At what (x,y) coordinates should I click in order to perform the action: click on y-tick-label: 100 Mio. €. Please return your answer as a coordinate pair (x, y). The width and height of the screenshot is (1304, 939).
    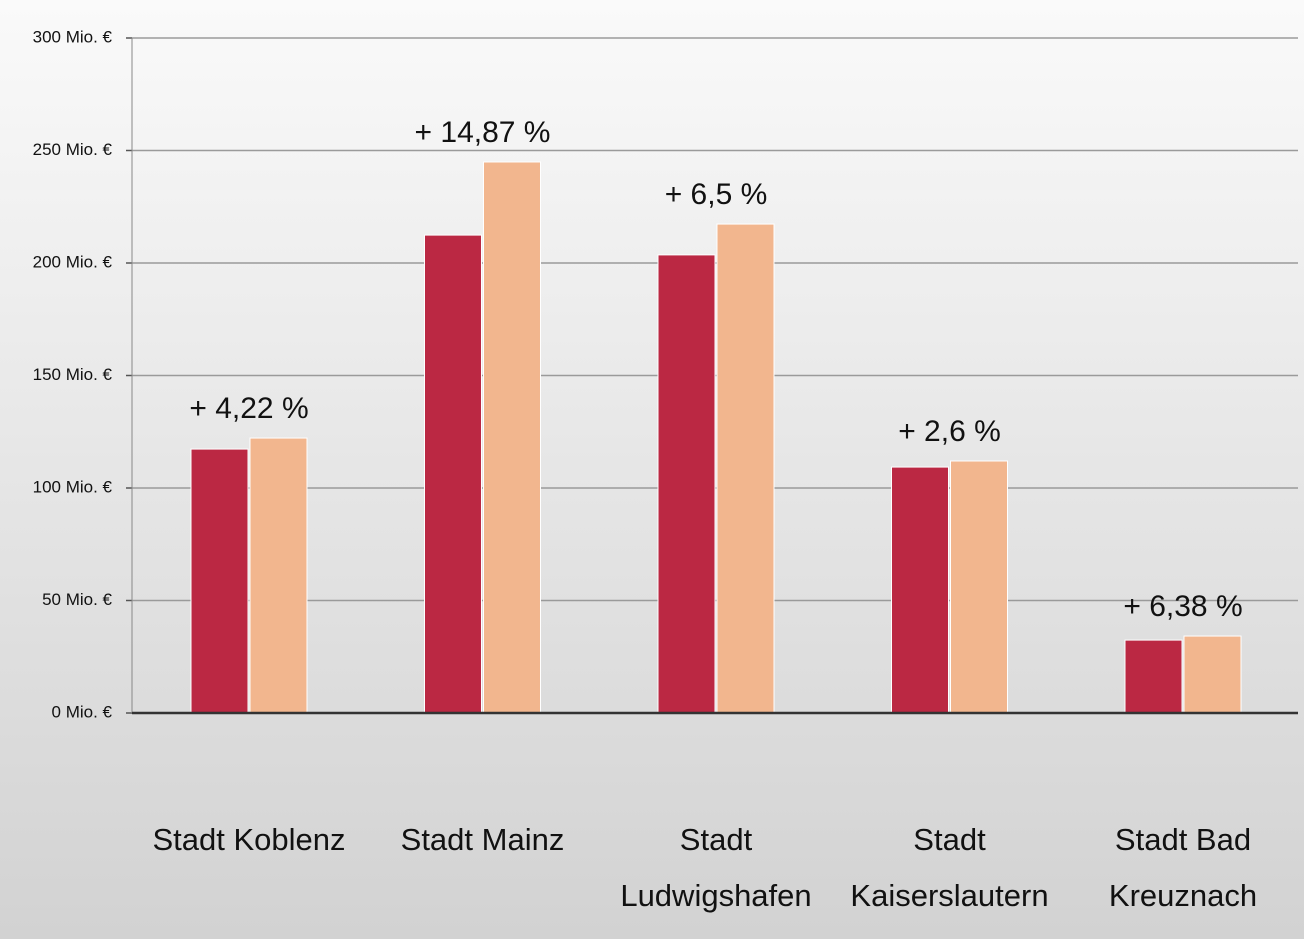
    Looking at the image, I should click on (73, 486).